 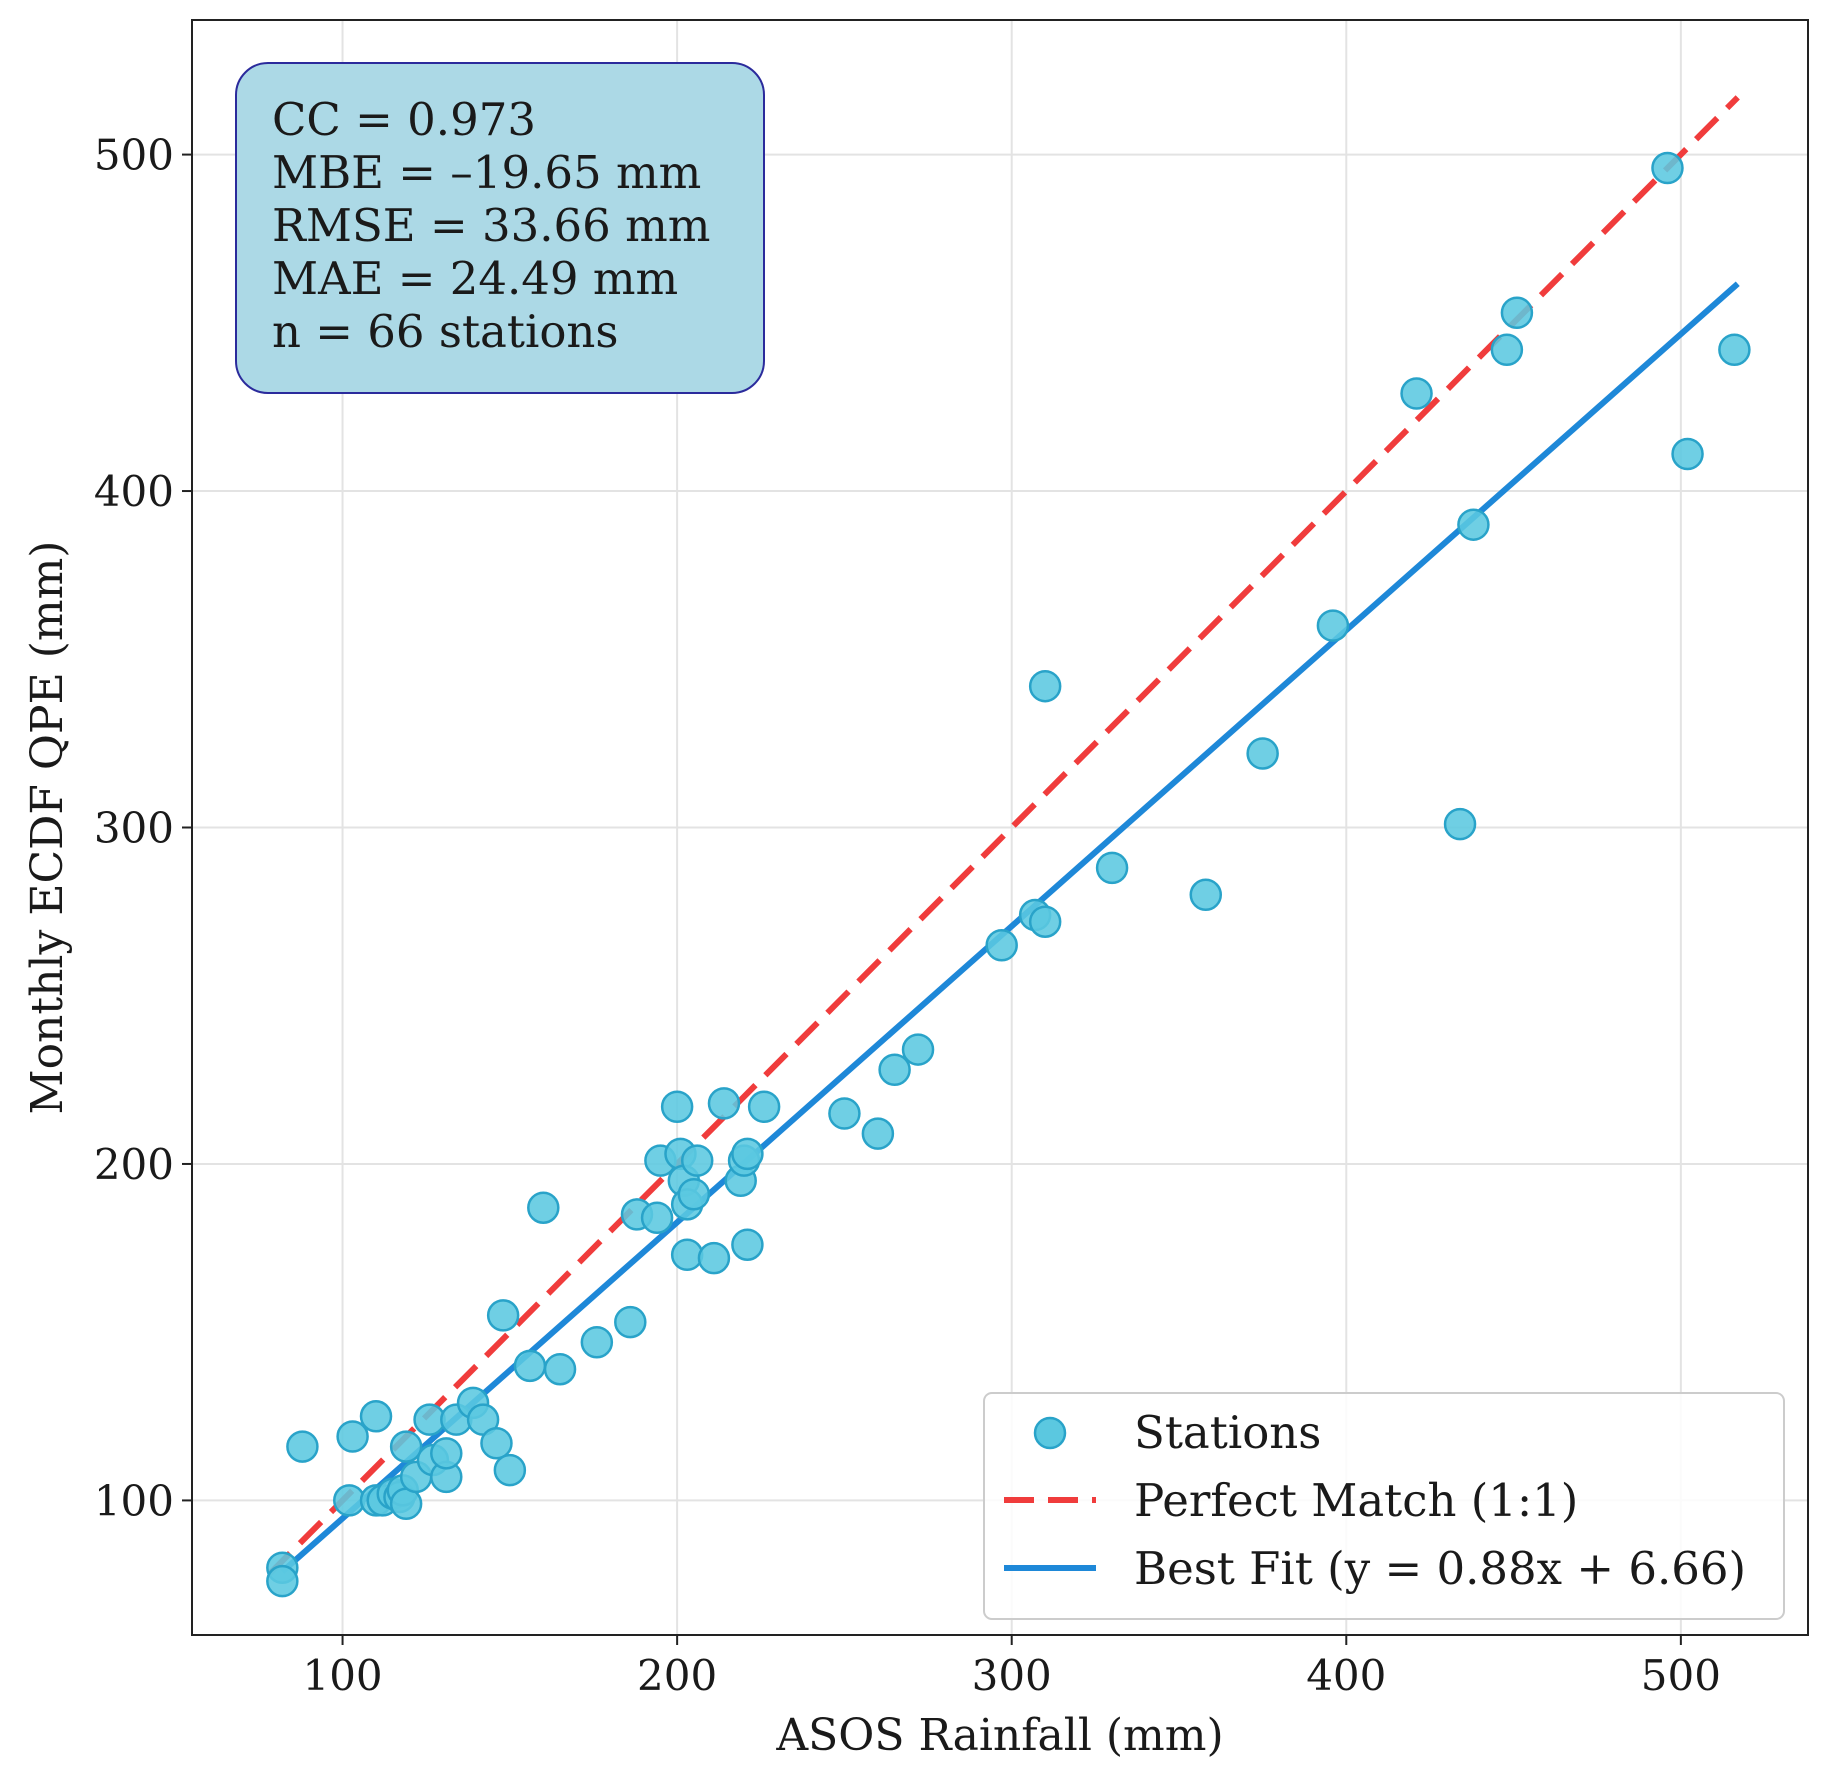 What do you see at coordinates (1356, 1500) in the screenshot?
I see `legend-perfect-label: Perfect Match (1:1)` at bounding box center [1356, 1500].